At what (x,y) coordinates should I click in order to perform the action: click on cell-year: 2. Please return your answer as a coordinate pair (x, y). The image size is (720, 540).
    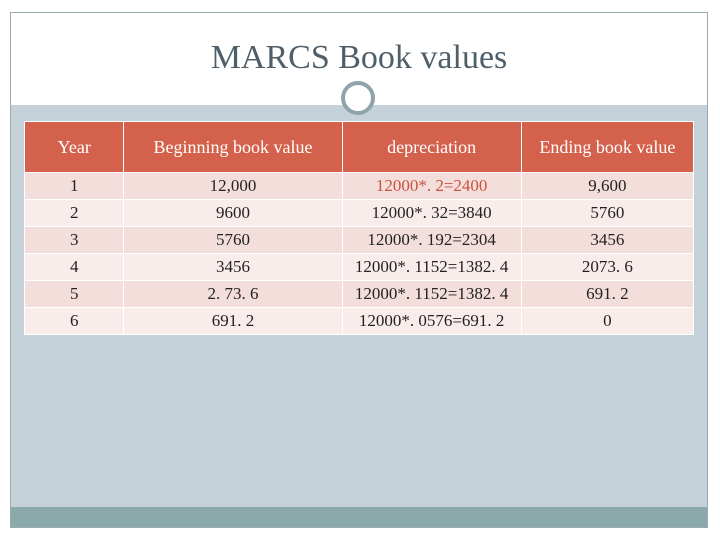
    Looking at the image, I should click on (74, 213).